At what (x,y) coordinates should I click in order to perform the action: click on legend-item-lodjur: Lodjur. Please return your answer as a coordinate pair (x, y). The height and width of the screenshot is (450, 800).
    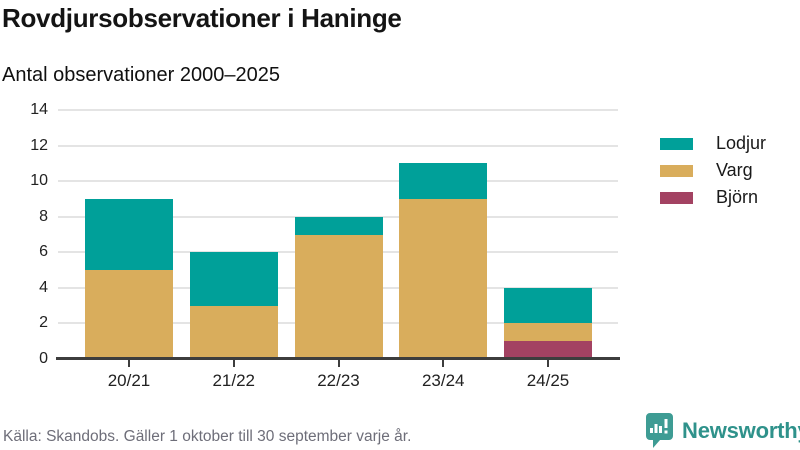
    Looking at the image, I should click on (713, 143).